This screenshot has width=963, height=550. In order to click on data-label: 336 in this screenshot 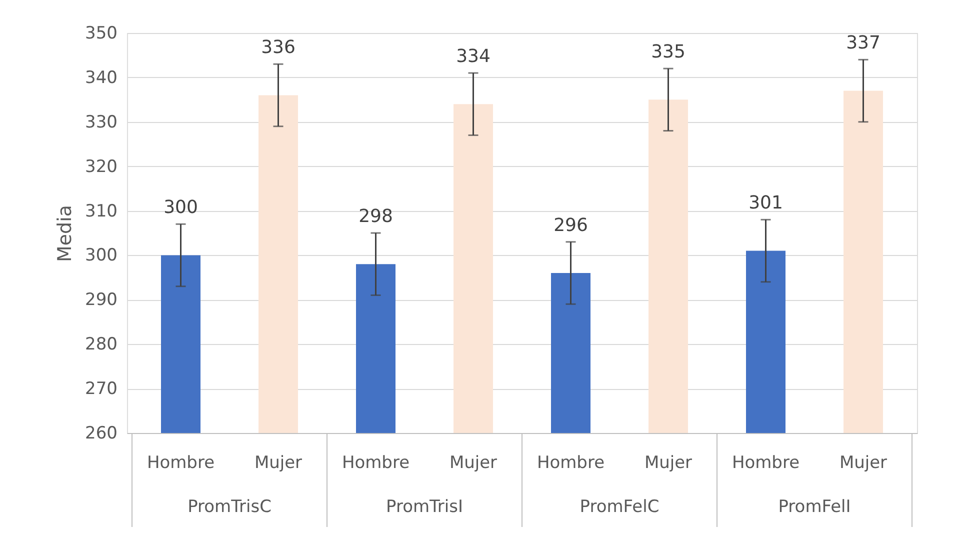, I will do `click(278, 47)`.